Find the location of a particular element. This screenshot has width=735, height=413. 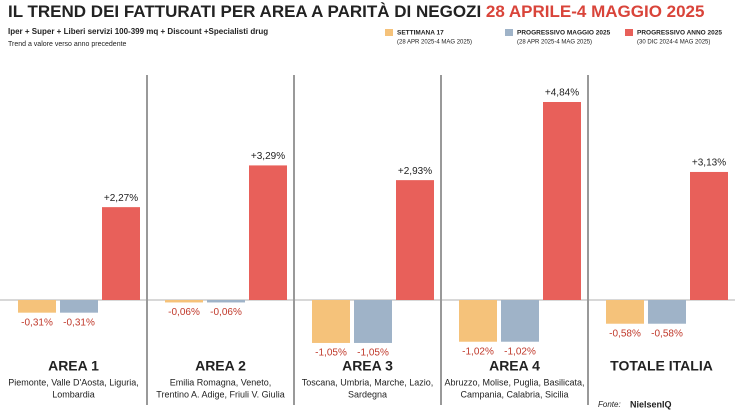

legend-label: SETTIMANA 17 is located at coordinates (420, 33).